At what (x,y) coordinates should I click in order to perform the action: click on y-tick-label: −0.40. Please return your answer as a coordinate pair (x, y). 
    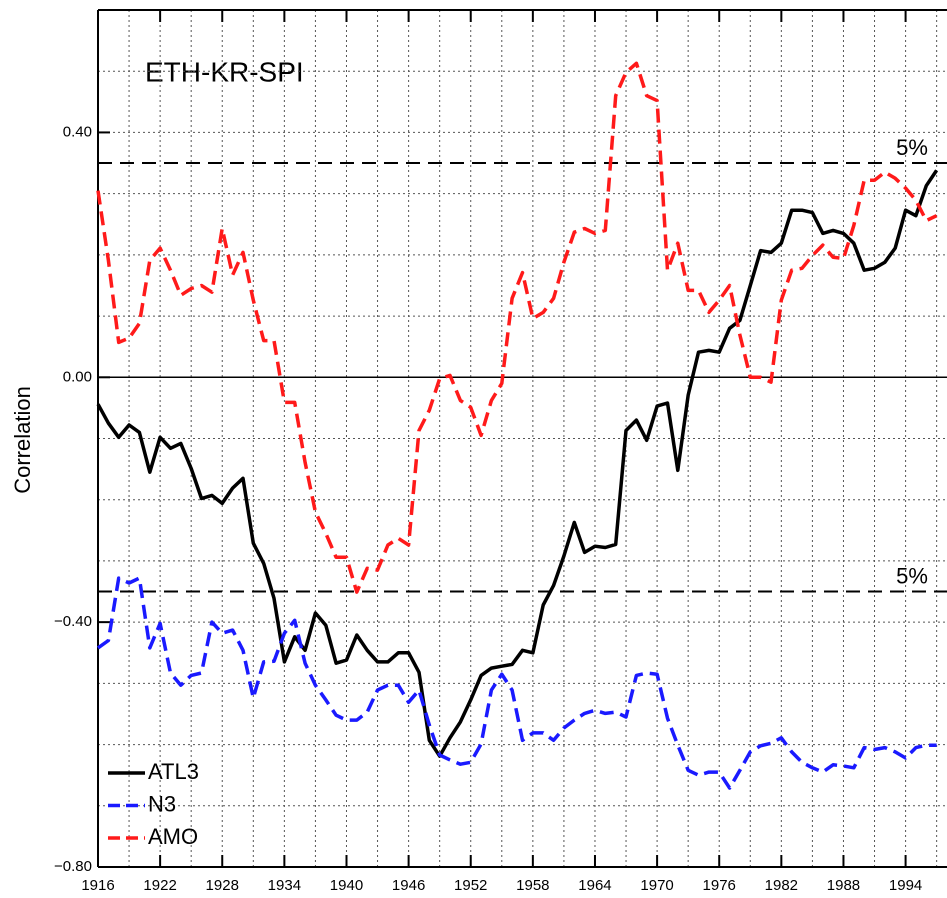
    Looking at the image, I should click on (73, 621).